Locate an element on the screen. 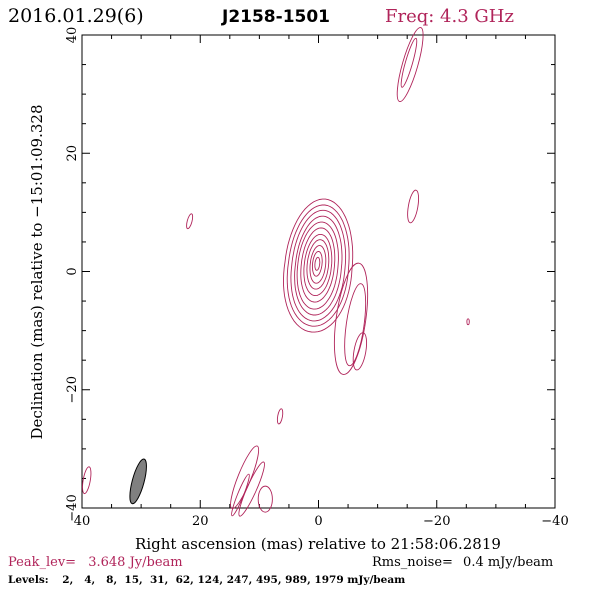 The width and height of the screenshot is (590, 590). levels-key: Levels: is located at coordinates (28, 580).